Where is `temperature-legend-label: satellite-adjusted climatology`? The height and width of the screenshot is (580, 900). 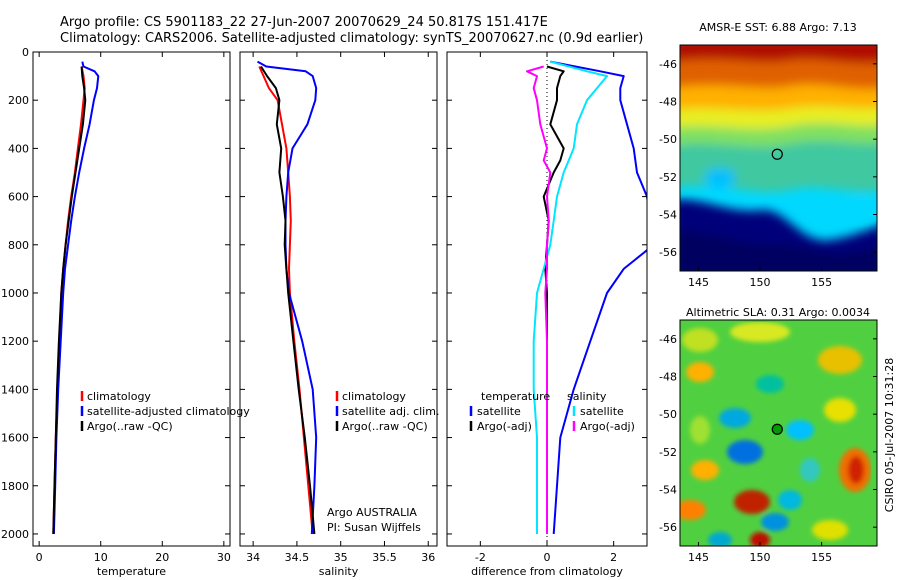
temperature-legend-label: satellite-adjusted climatology is located at coordinates (168, 411).